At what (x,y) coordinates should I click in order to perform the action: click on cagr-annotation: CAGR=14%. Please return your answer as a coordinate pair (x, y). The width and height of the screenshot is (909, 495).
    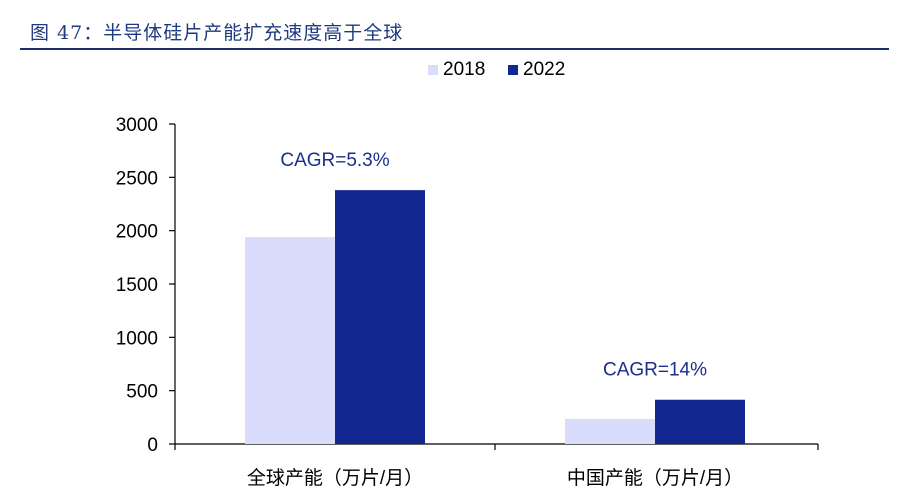
    Looking at the image, I should click on (655, 370).